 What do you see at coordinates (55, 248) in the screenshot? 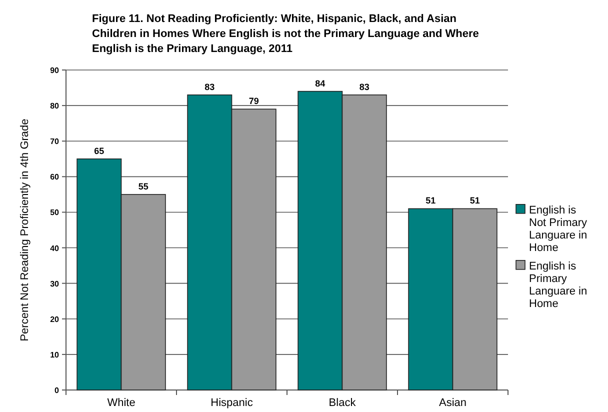
I see `y-tick-label: 40` at bounding box center [55, 248].